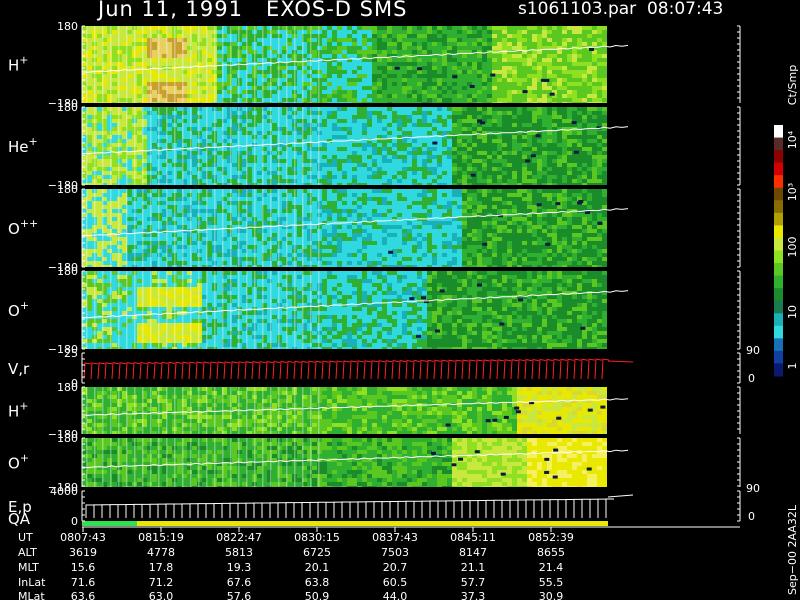 The height and width of the screenshot is (600, 800). What do you see at coordinates (543, 80) in the screenshot?
I see `low-count-pixel` at bounding box center [543, 80].